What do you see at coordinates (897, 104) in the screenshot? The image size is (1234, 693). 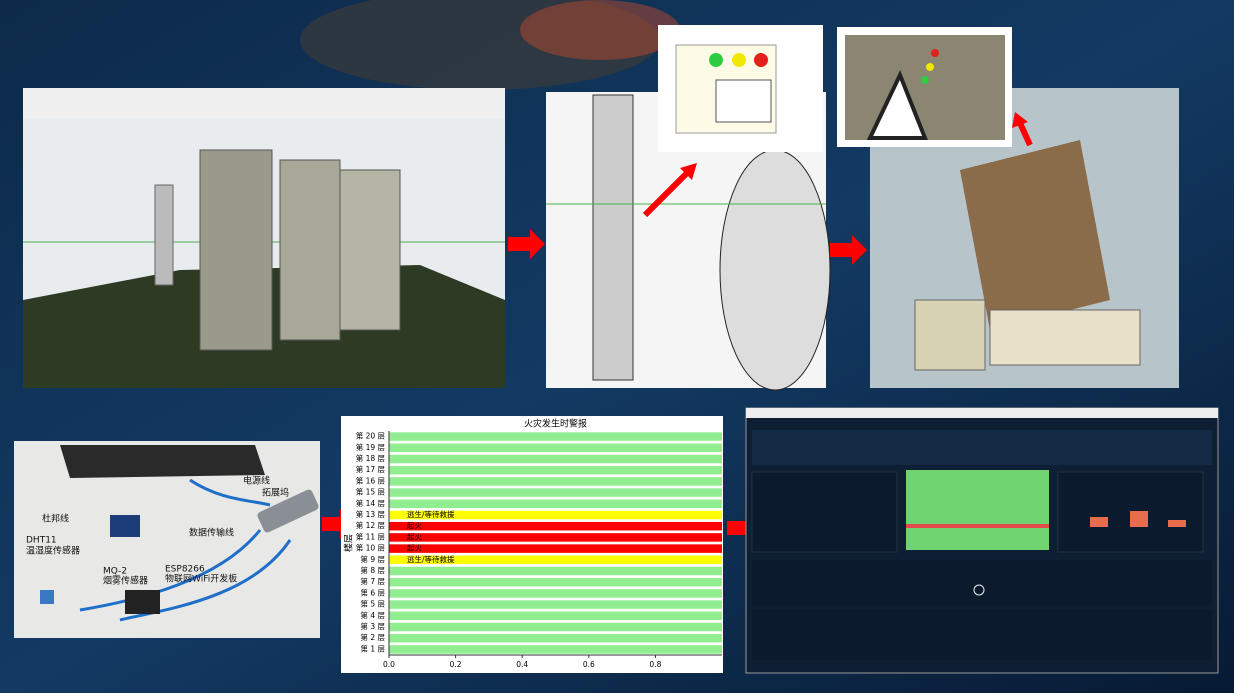 I see `sign` at bounding box center [897, 104].